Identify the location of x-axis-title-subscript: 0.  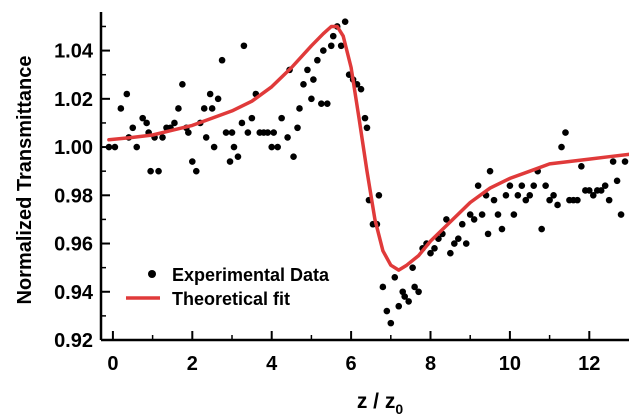
(399, 408).